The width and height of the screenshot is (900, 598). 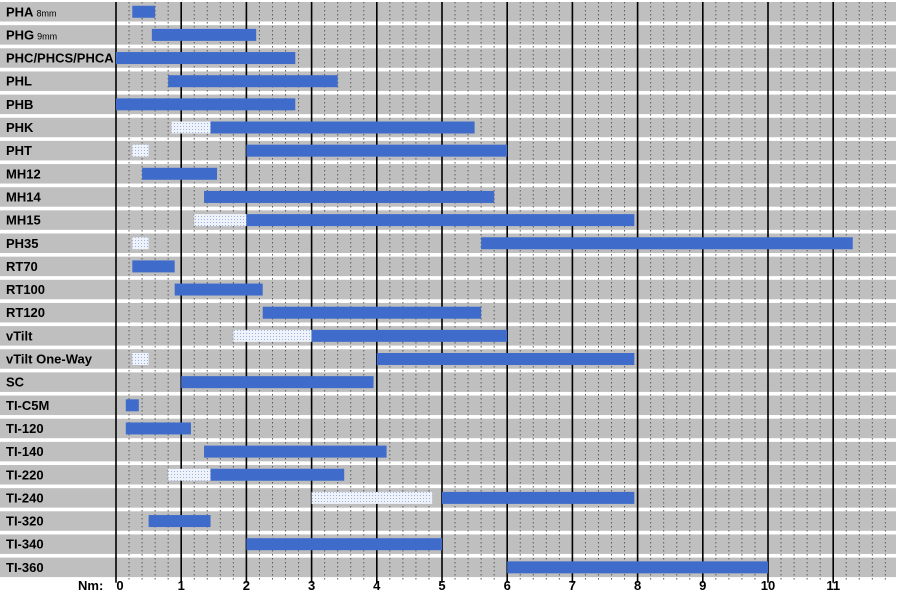 I want to click on x-tick-label: 1, so click(x=181, y=585).